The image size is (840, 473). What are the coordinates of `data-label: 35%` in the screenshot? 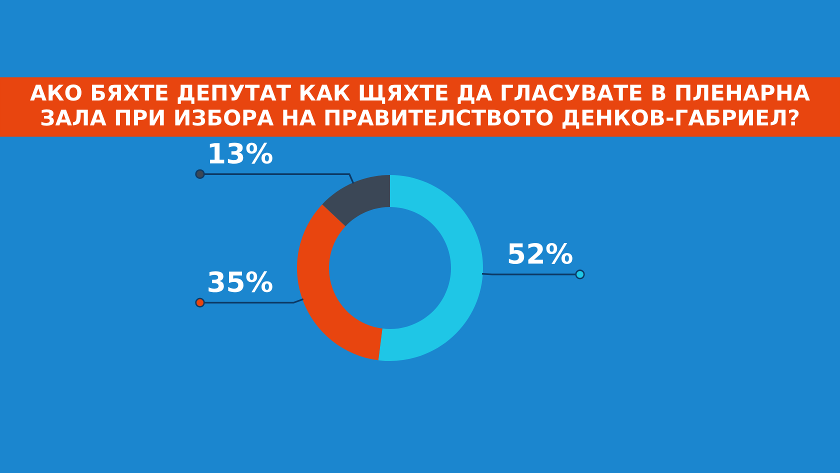 It's located at (240, 281).